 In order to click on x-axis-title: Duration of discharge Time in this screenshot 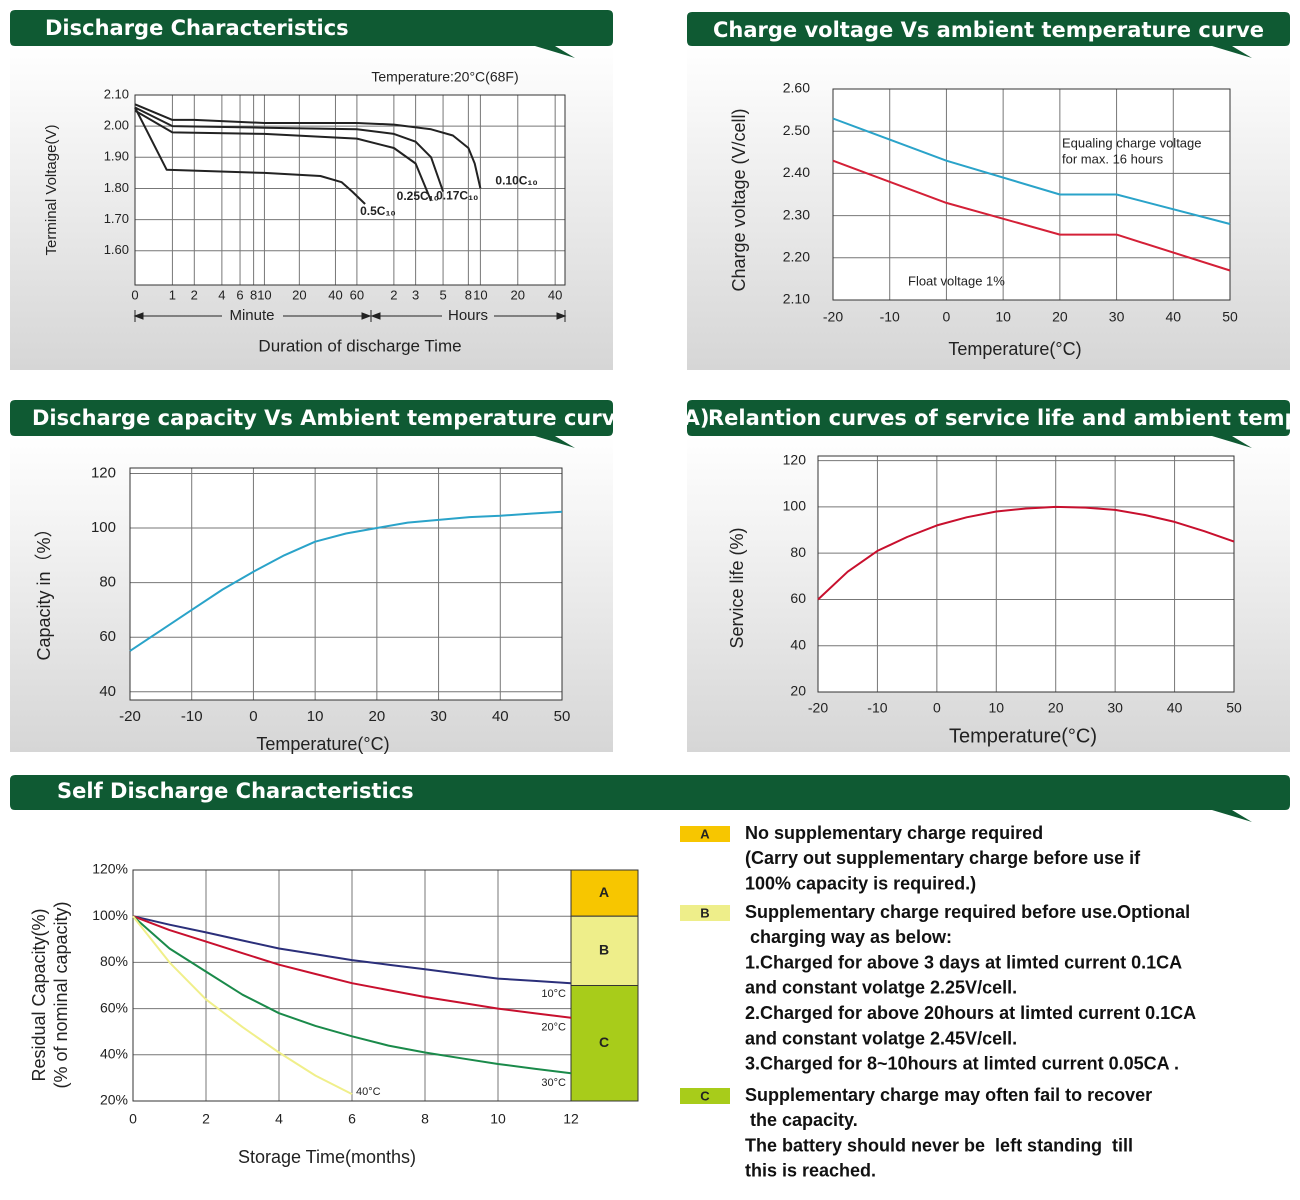, I will do `click(359, 345)`.